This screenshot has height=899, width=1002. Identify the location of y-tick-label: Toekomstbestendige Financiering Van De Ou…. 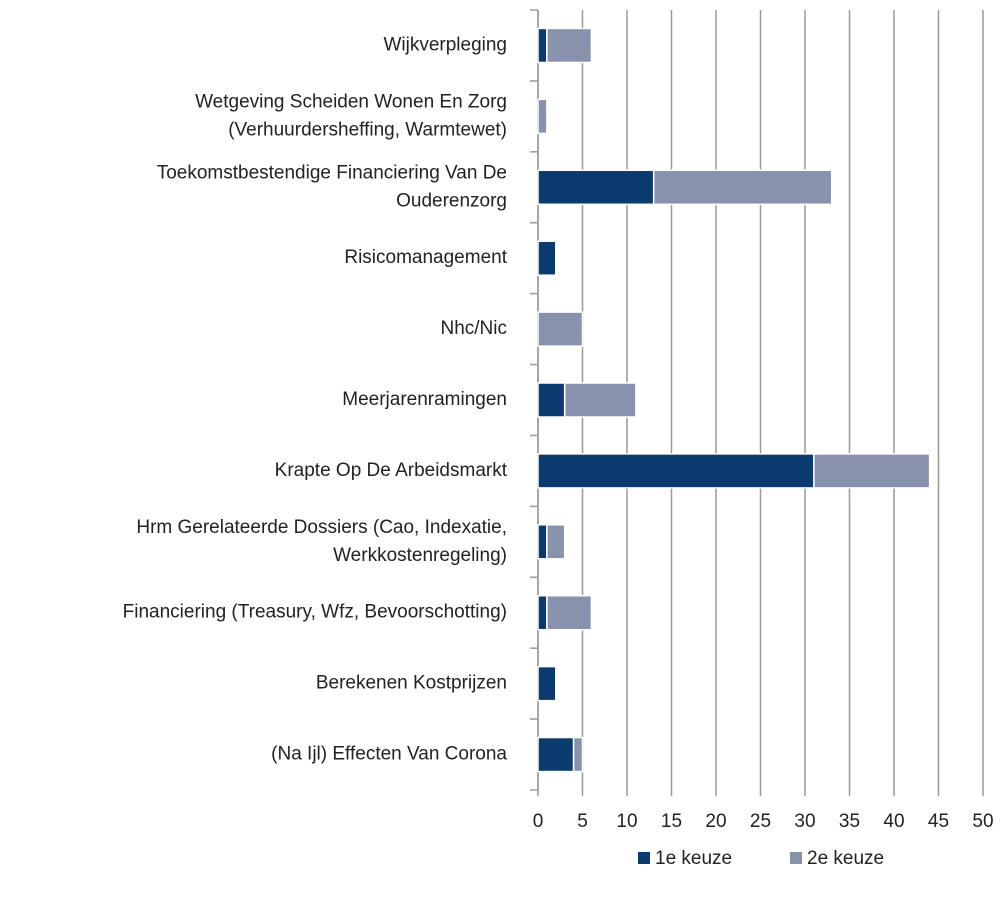
(332, 186).